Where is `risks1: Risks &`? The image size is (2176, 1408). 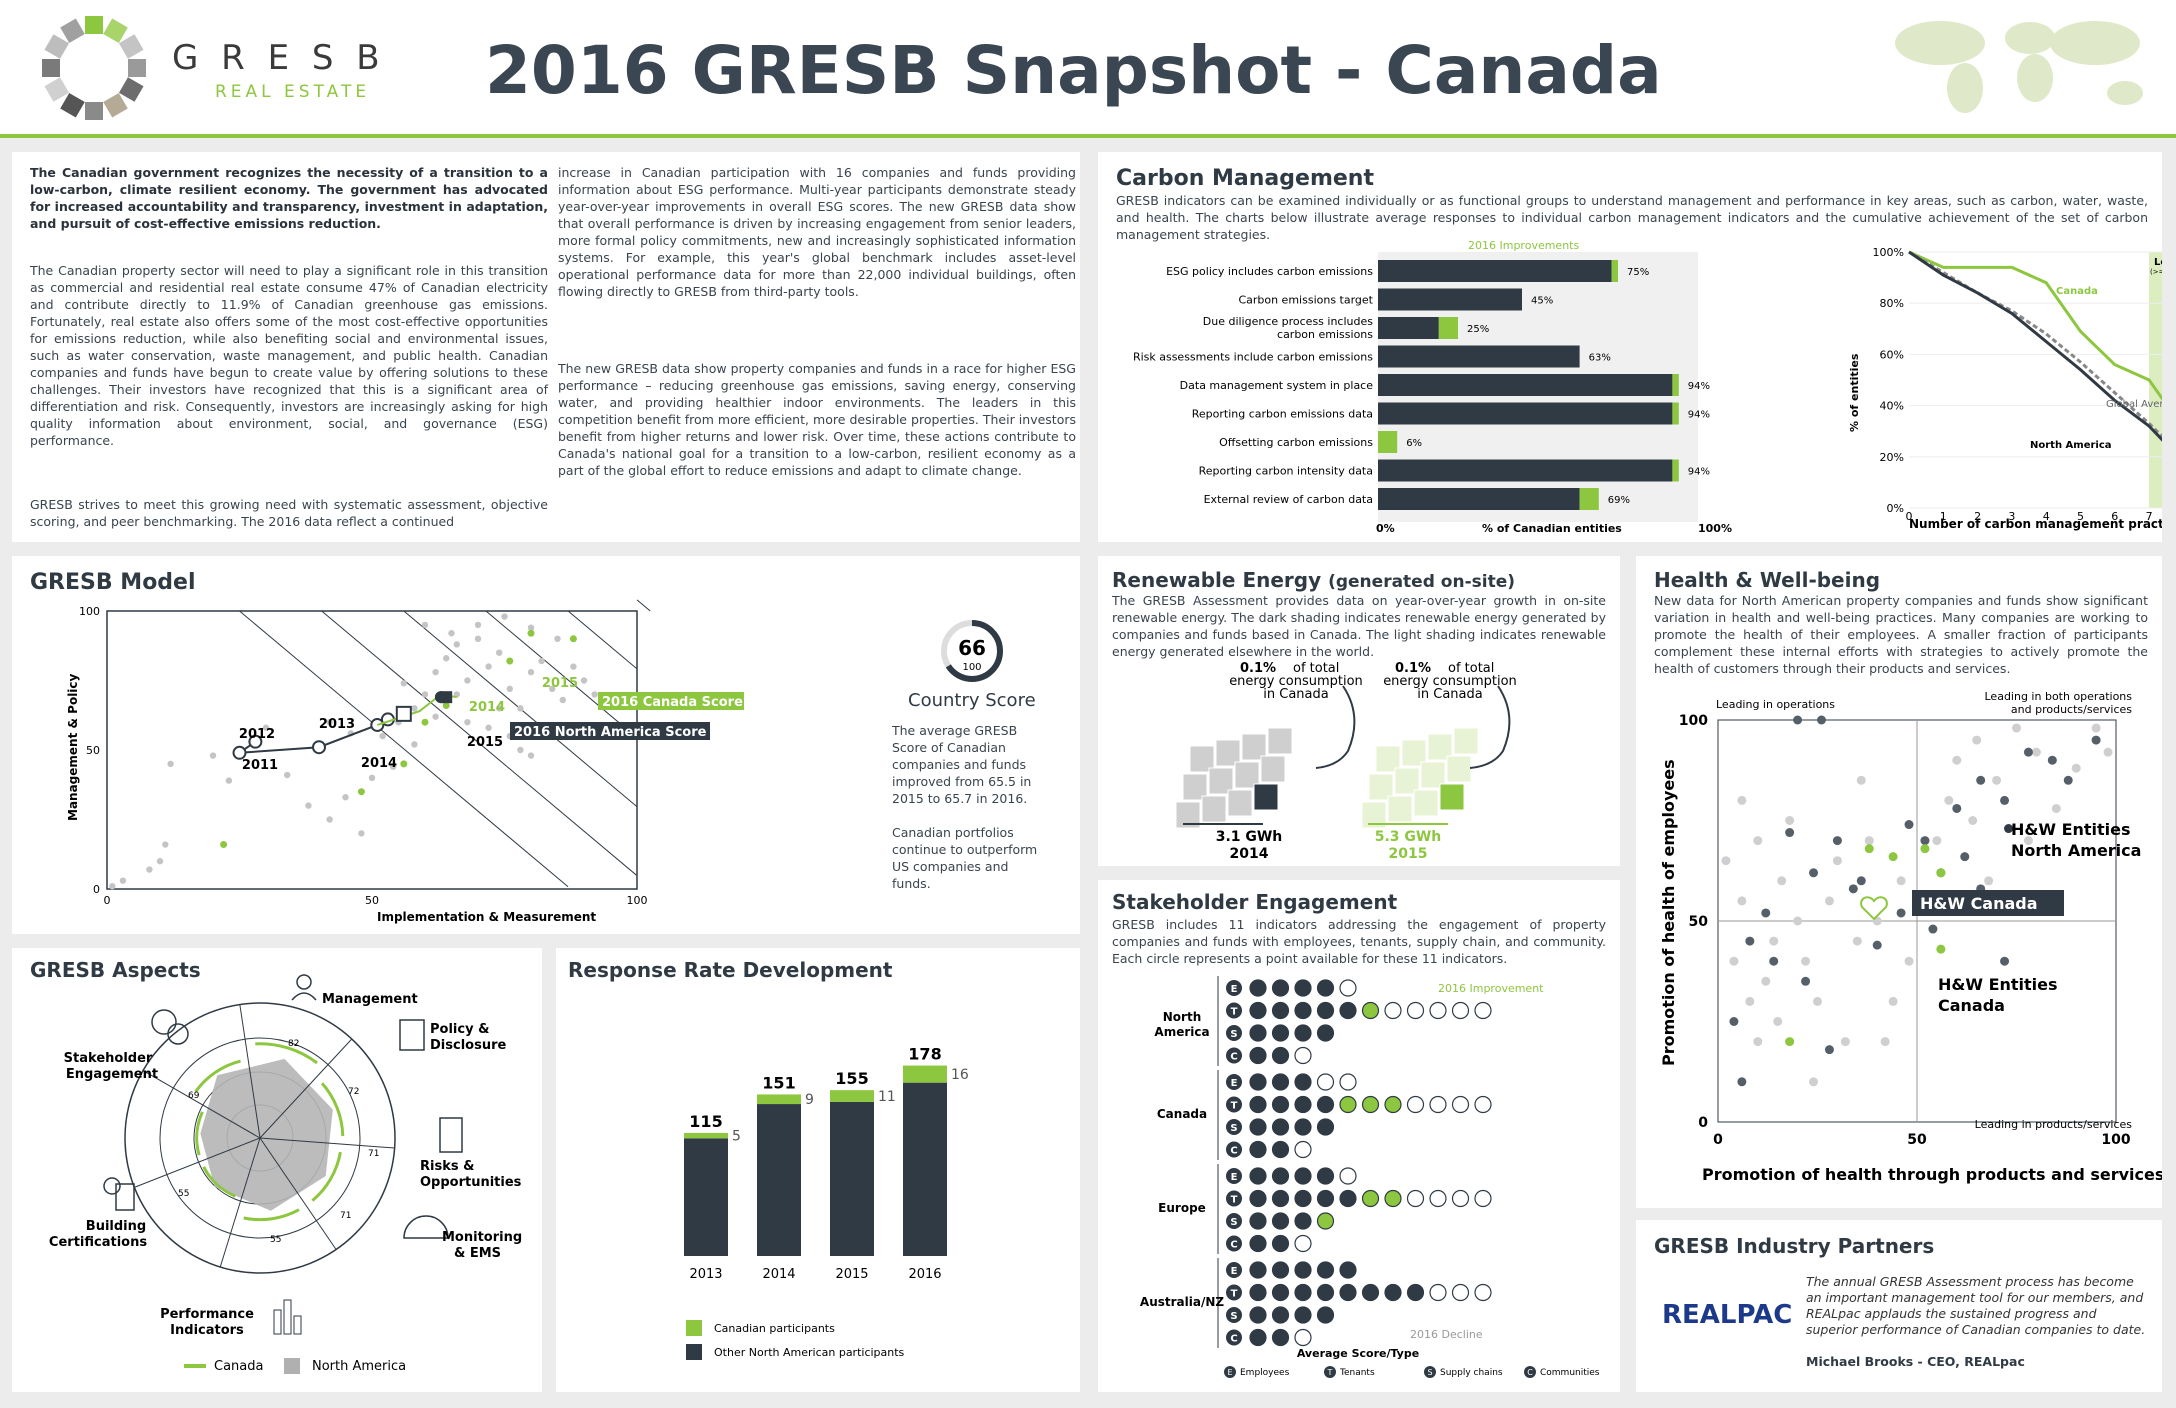
risks1: Risks & is located at coordinates (447, 1166).